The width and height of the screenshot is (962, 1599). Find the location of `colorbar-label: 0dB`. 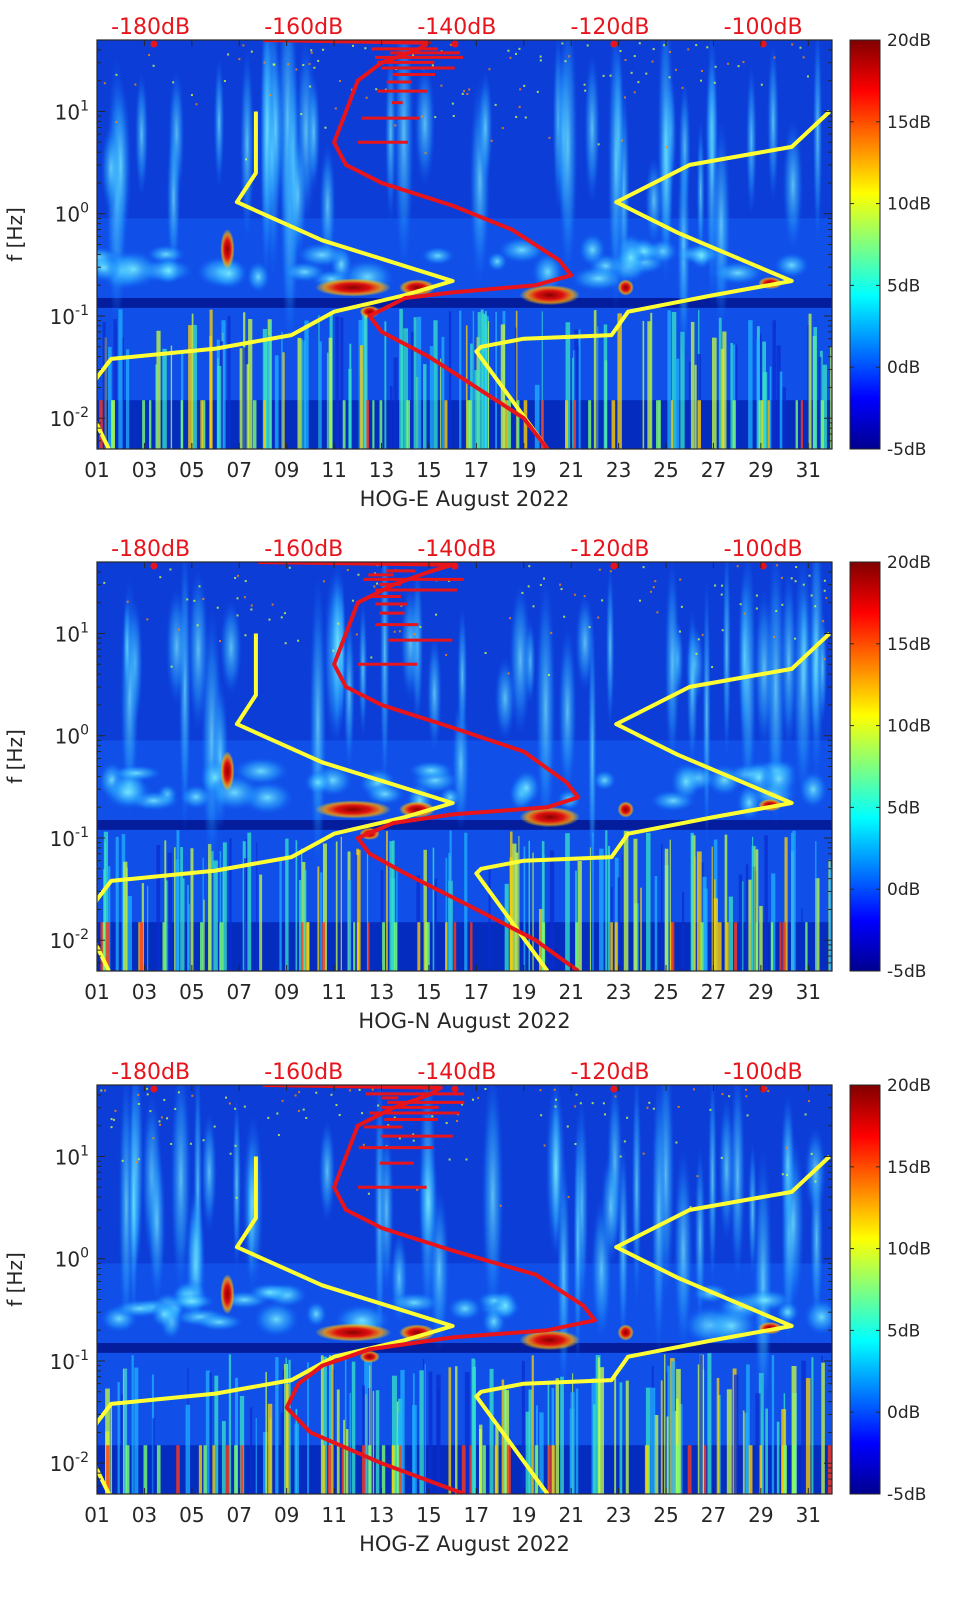

colorbar-label: 0dB is located at coordinates (903, 890).